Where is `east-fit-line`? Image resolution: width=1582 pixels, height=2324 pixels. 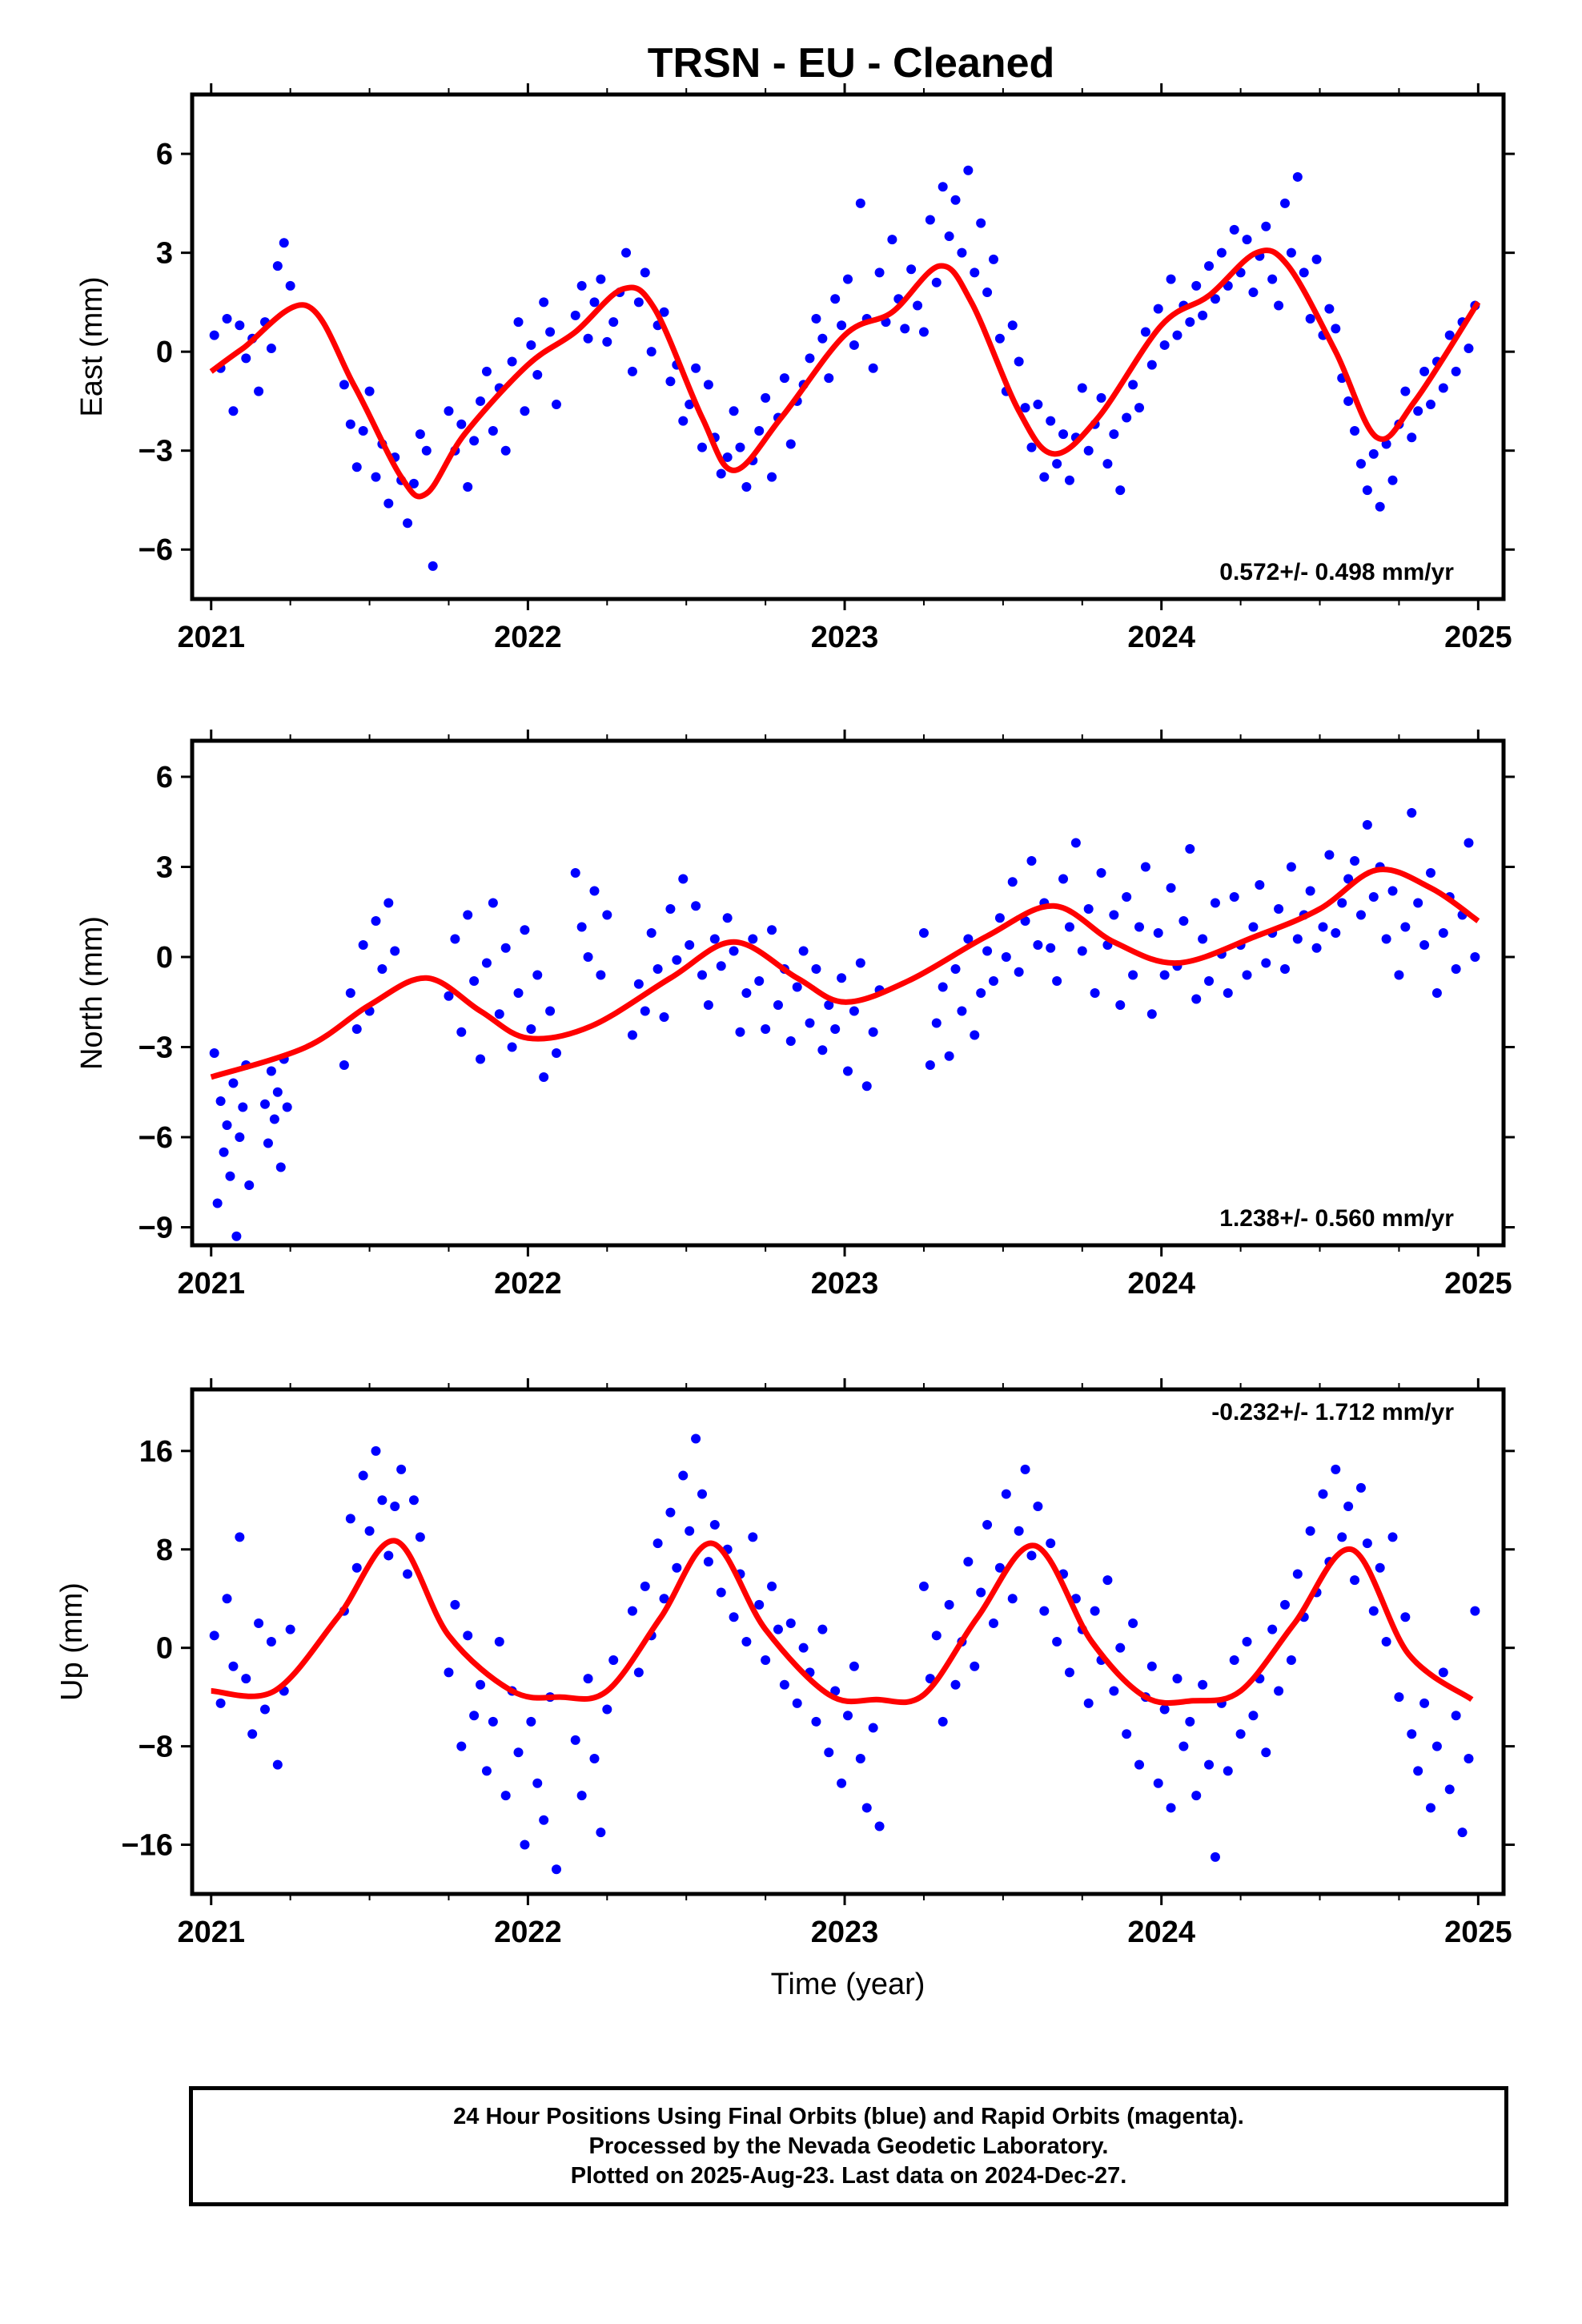 east-fit-line is located at coordinates (845, 373).